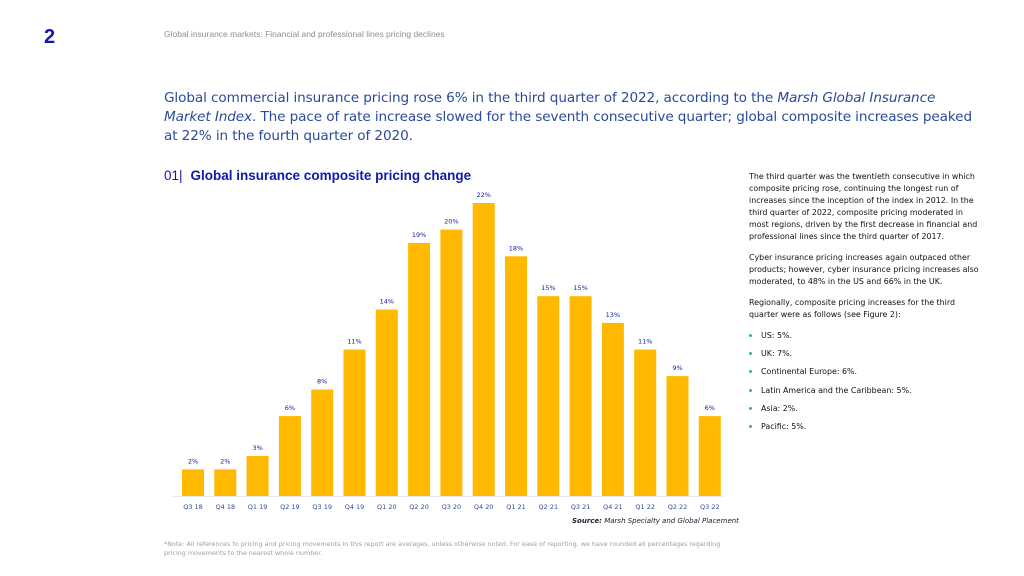 The image size is (1024, 576). I want to click on category-label: Q2 20, so click(419, 507).